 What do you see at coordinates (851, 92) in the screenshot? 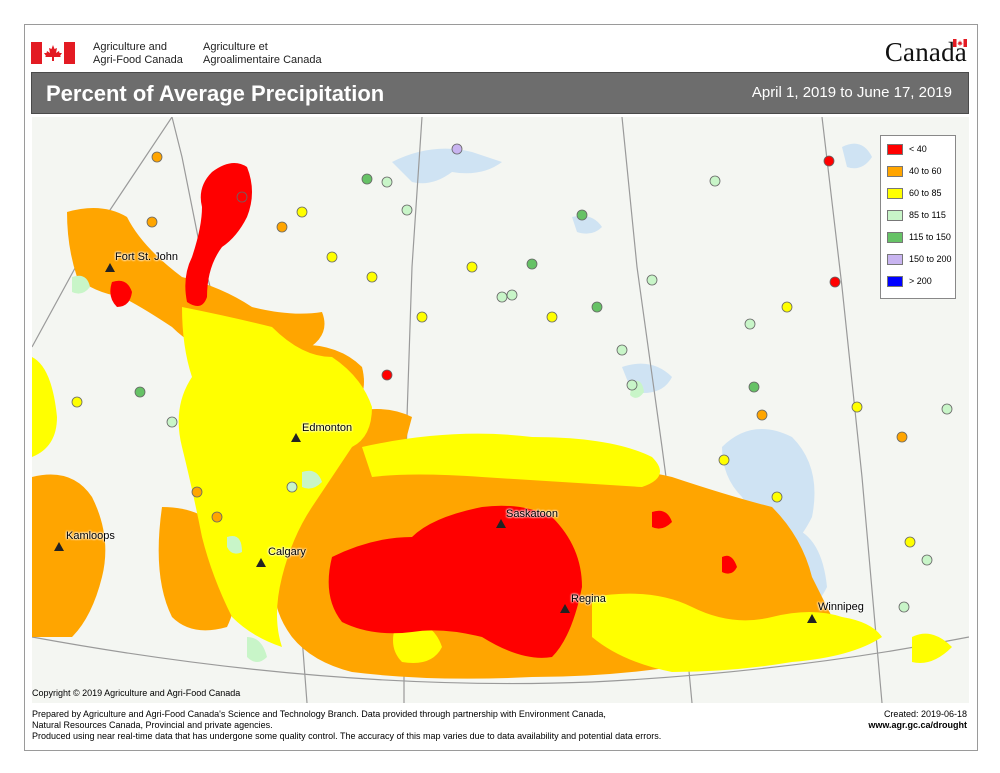
I see `date-range: April 1, 2019 to June 17, 2019` at bounding box center [851, 92].